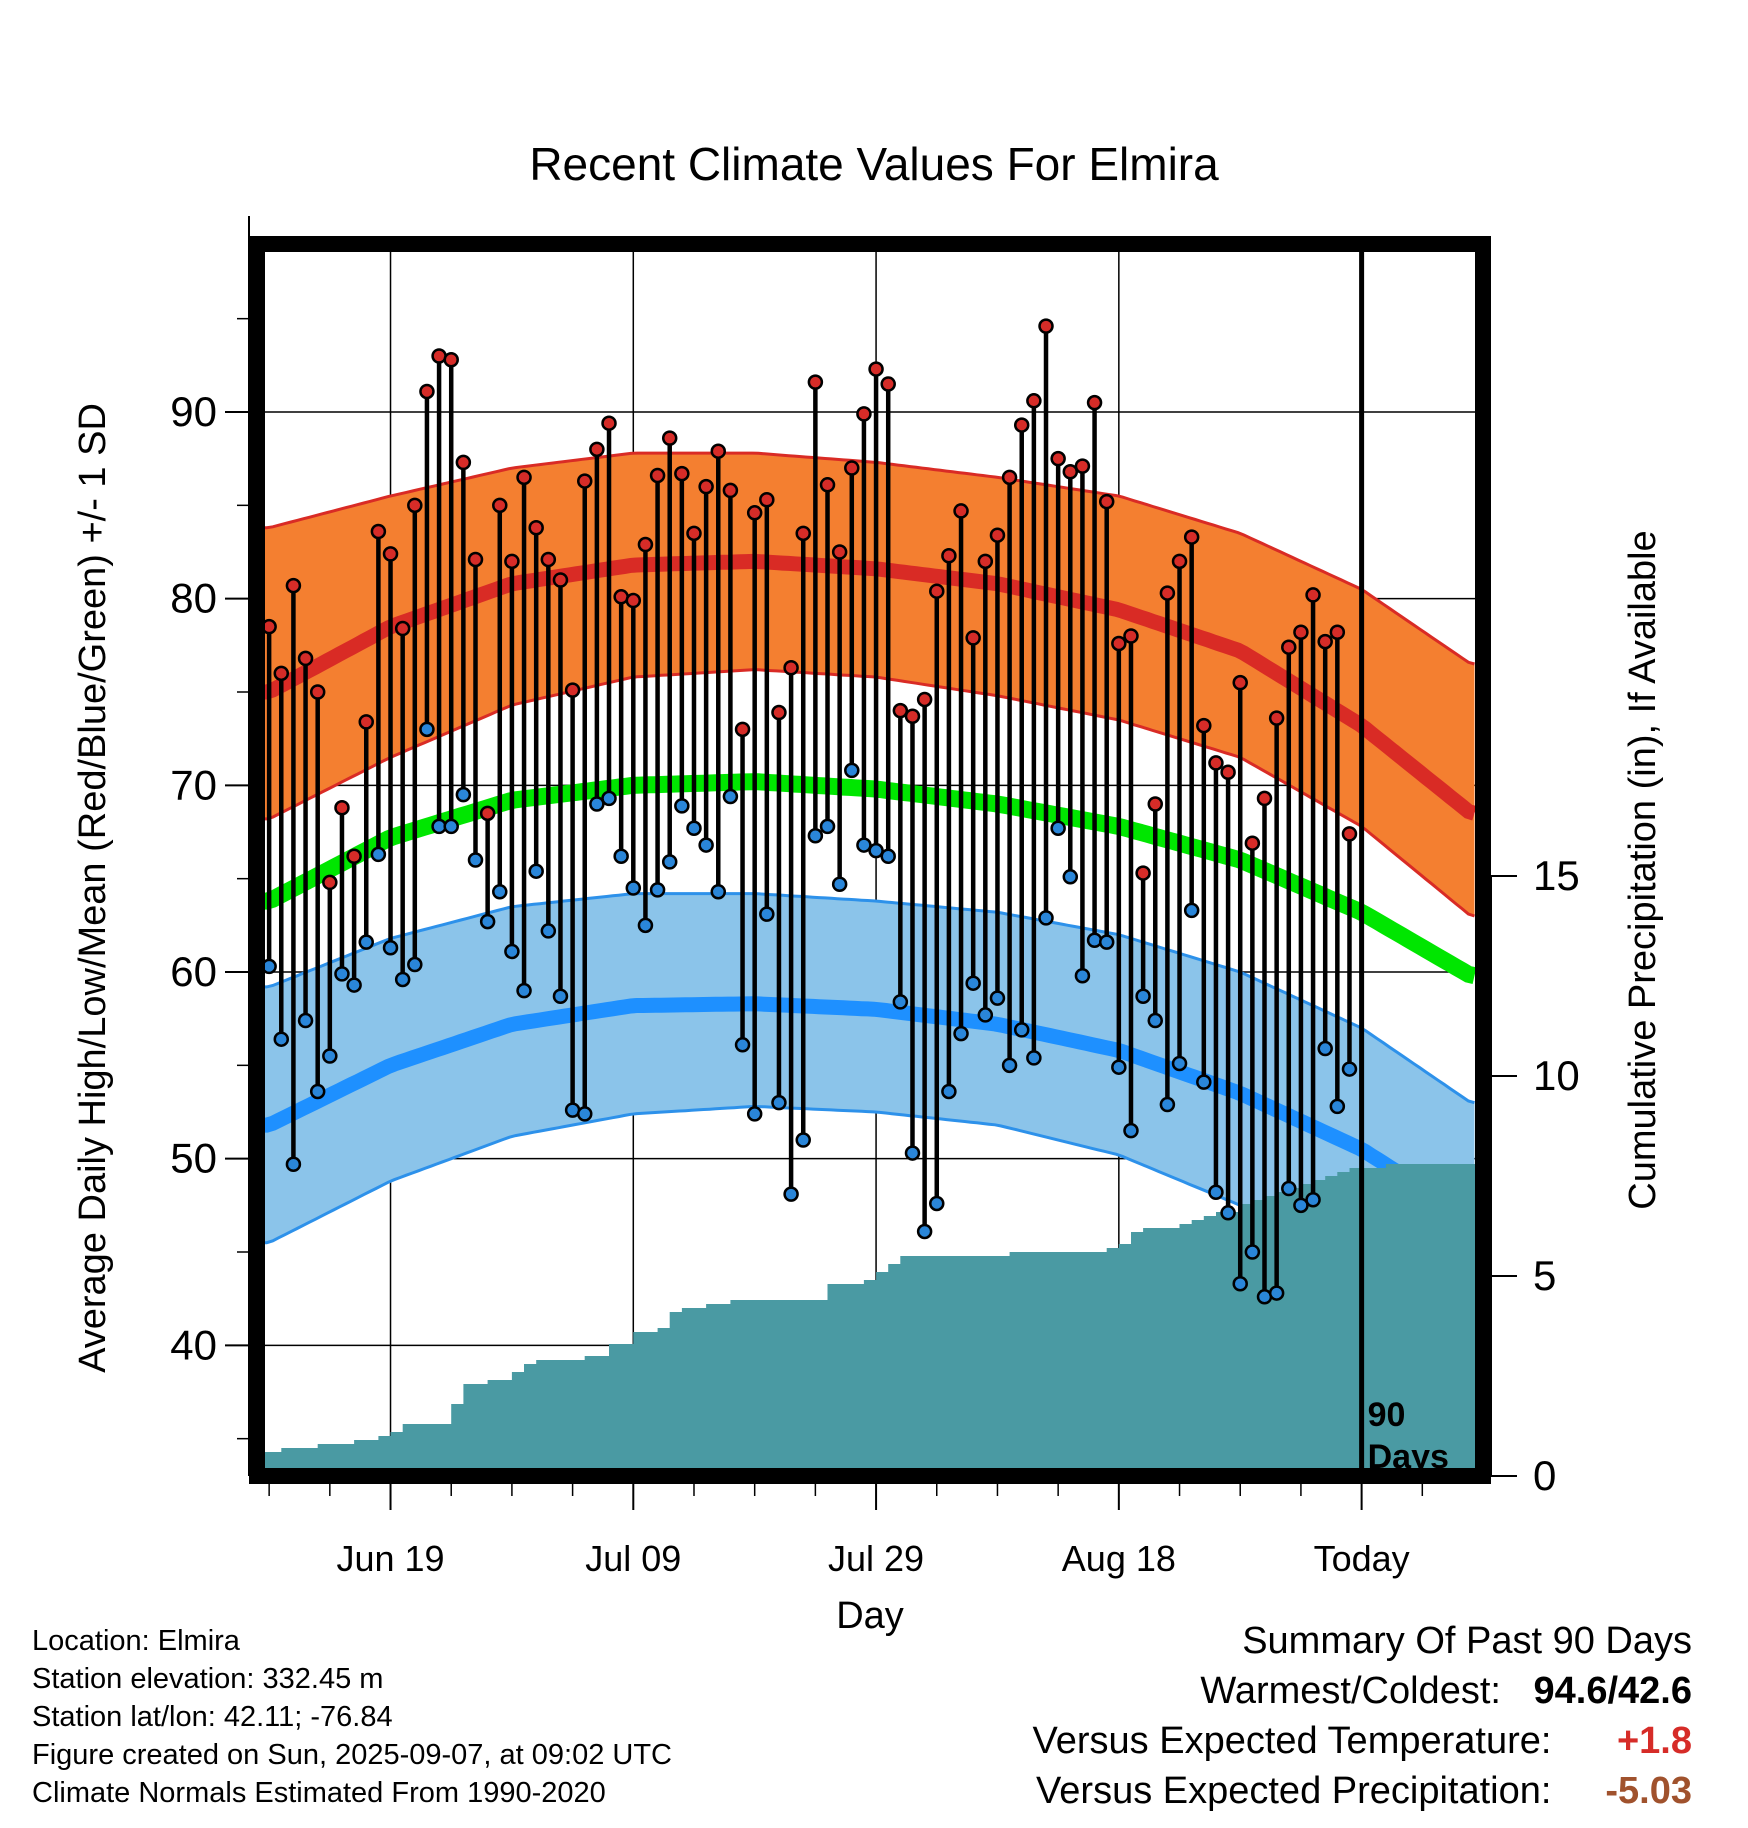 This screenshot has height=1828, width=1748. What do you see at coordinates (1648, 1791) in the screenshot?
I see `precip-value: -5.03` at bounding box center [1648, 1791].